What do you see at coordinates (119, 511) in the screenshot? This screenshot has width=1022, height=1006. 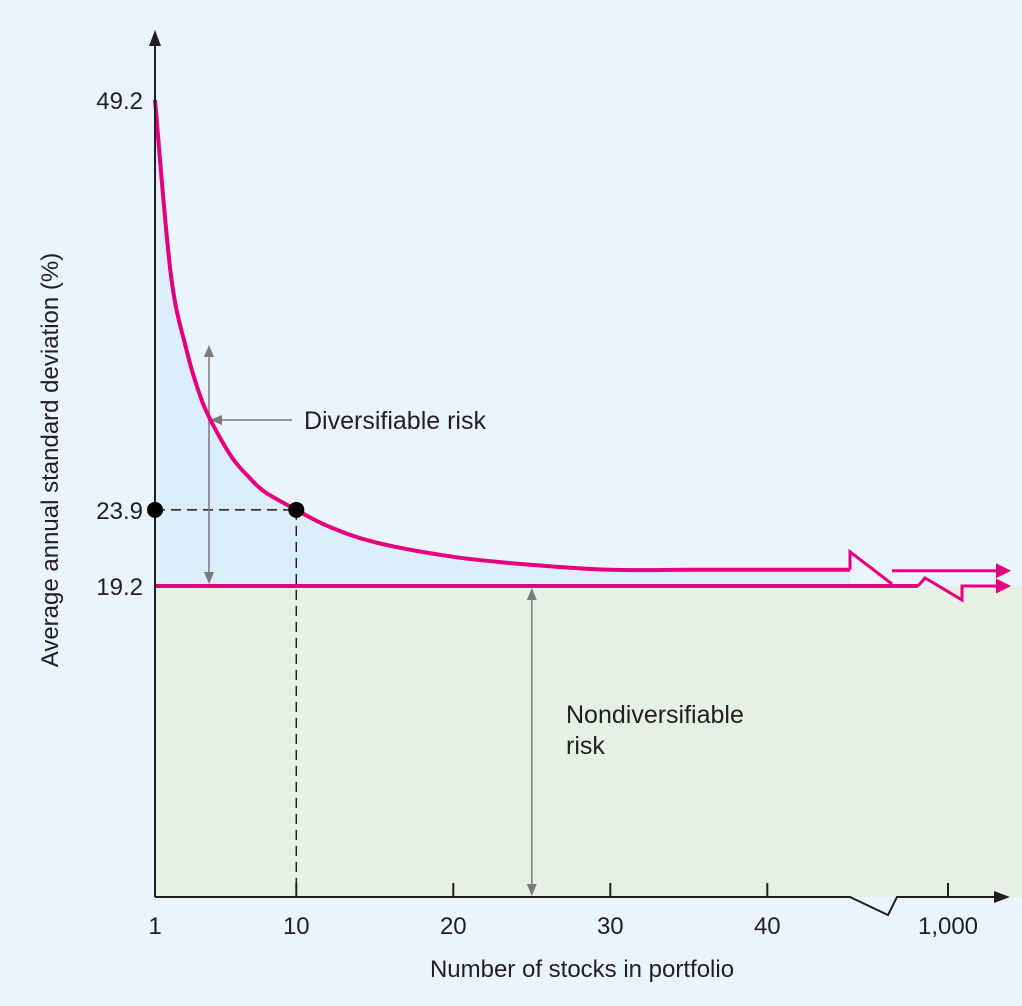 I see `y-tick-label: 23.9` at bounding box center [119, 511].